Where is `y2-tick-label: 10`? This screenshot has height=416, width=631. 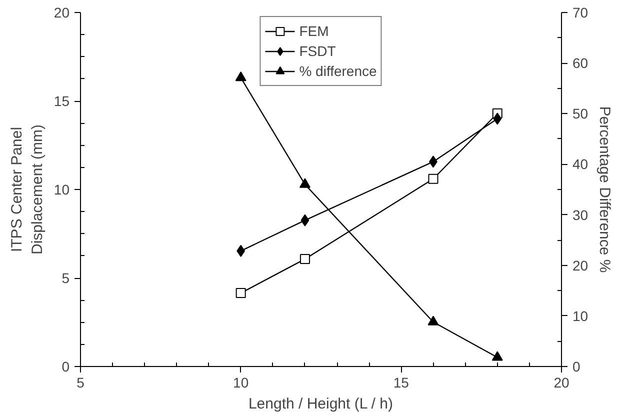
y2-tick-label: 10 is located at coordinates (580, 316).